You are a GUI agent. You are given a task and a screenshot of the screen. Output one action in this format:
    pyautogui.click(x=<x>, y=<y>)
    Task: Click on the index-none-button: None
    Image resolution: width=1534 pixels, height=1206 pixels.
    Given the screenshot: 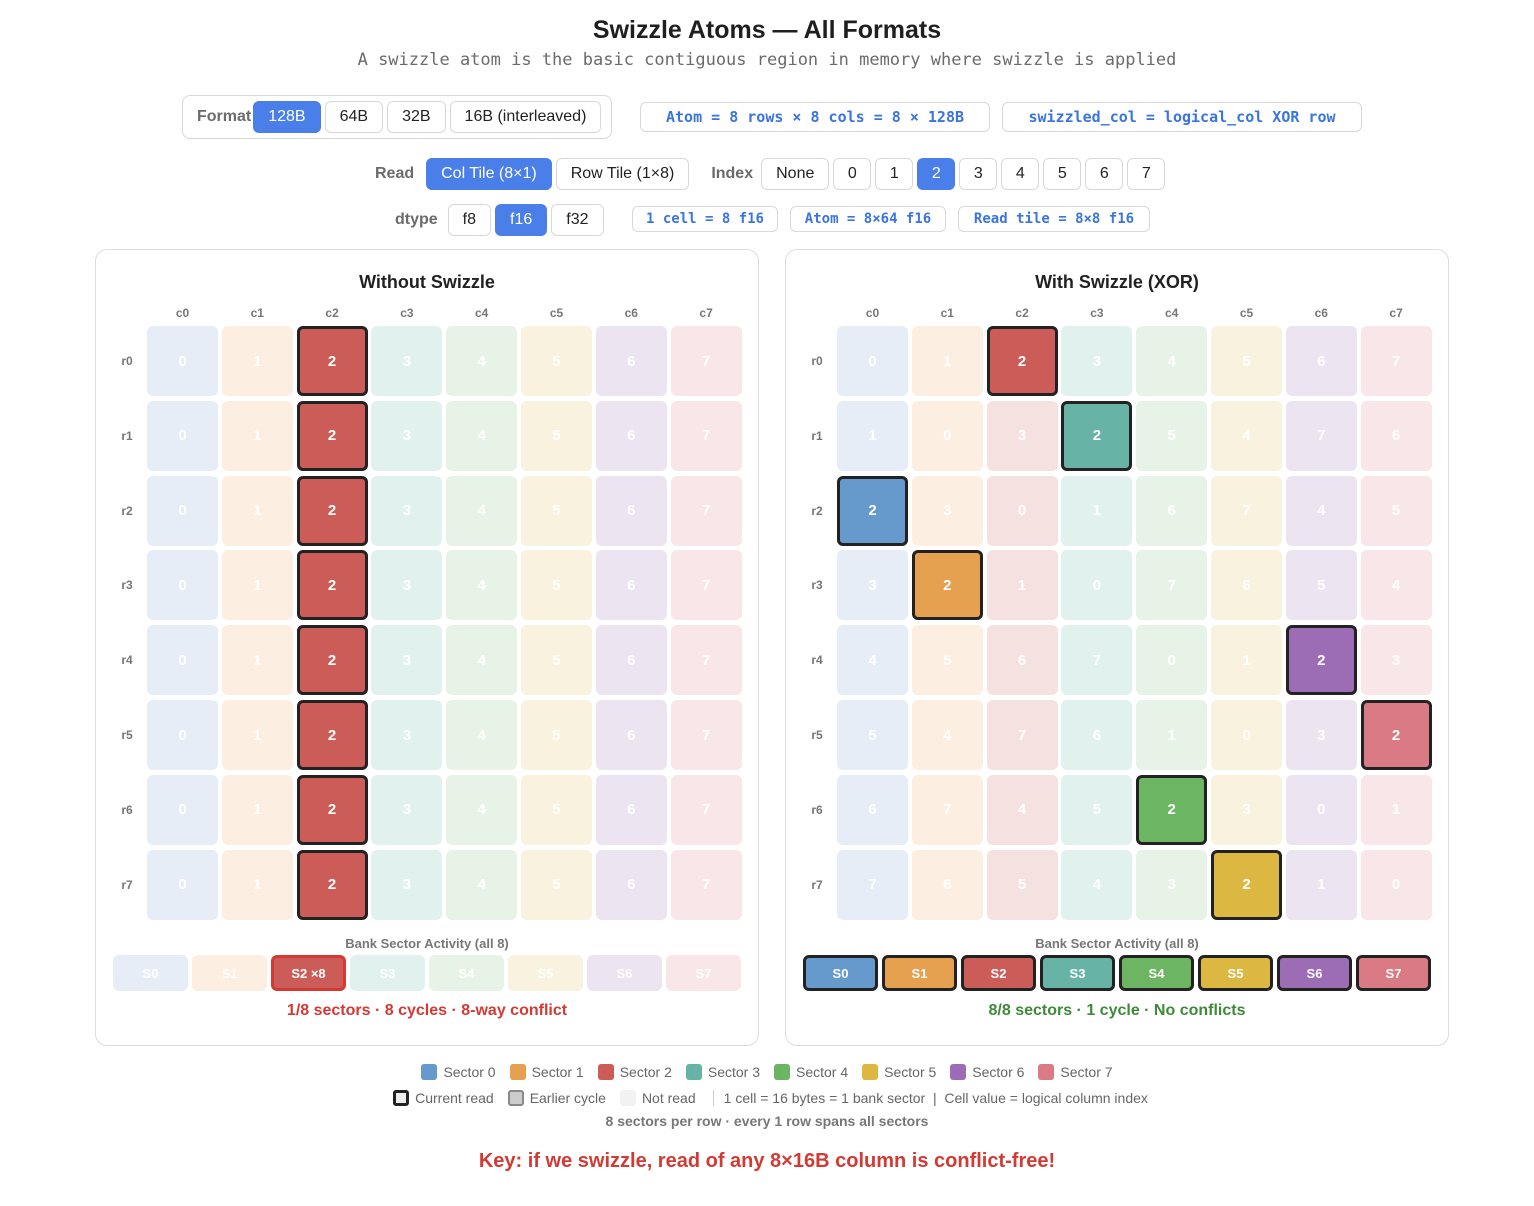 What is the action you would take?
    pyautogui.click(x=795, y=174)
    